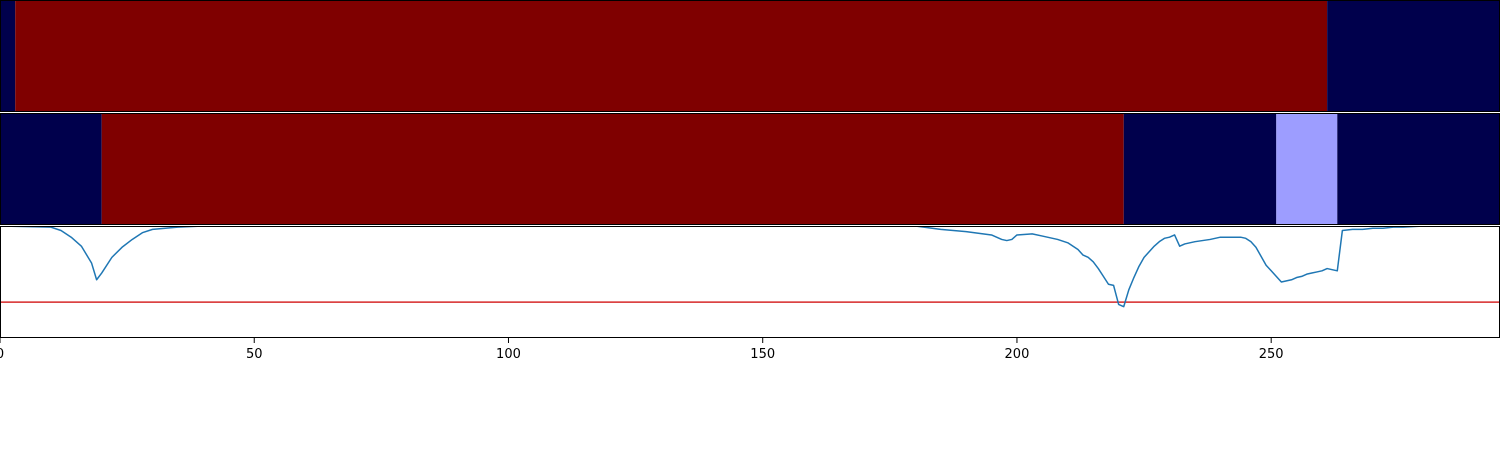 This screenshot has height=450, width=1500. What do you see at coordinates (642, 350) in the screenshot?
I see `x-axis: 0 50 100 150 200 250` at bounding box center [642, 350].